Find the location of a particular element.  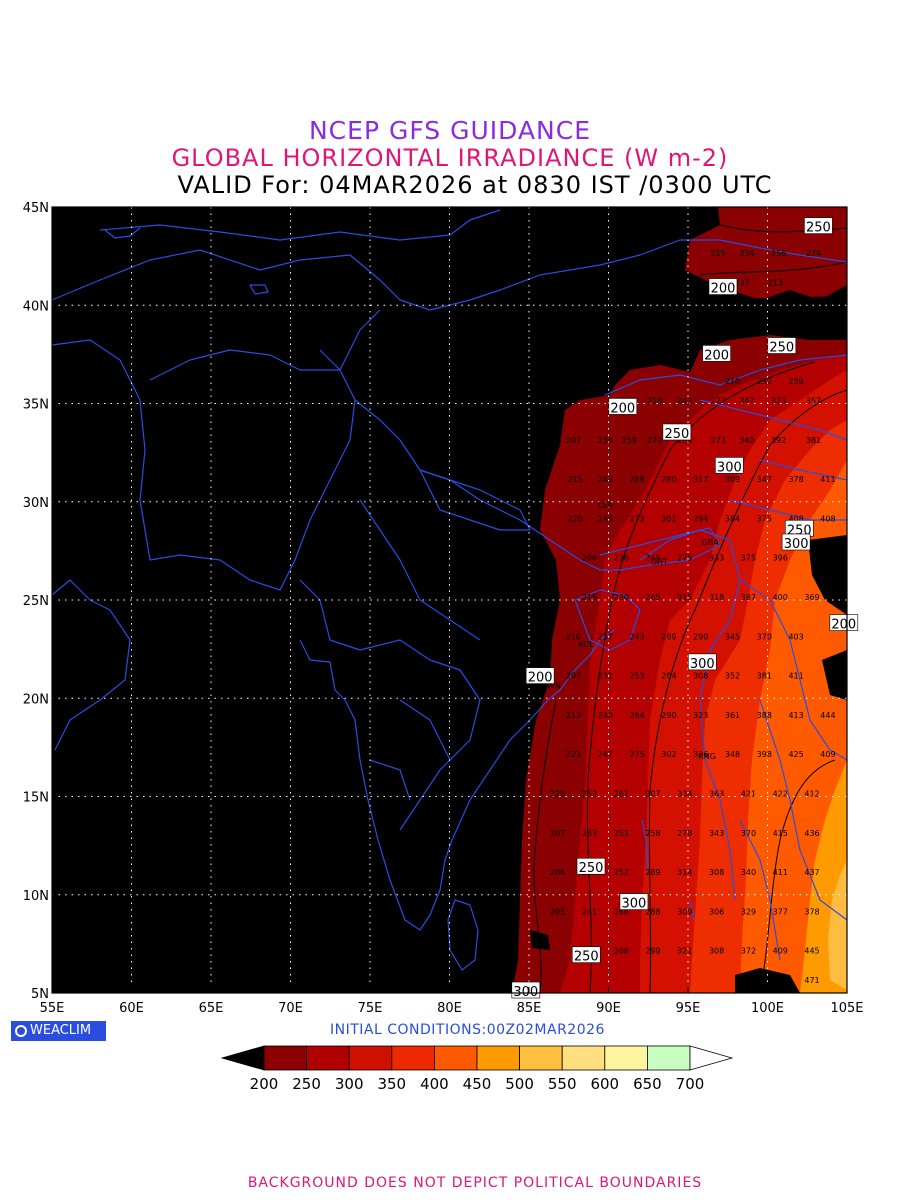

title-model: NCEP GFS GUIDANCE is located at coordinates (449, 130).